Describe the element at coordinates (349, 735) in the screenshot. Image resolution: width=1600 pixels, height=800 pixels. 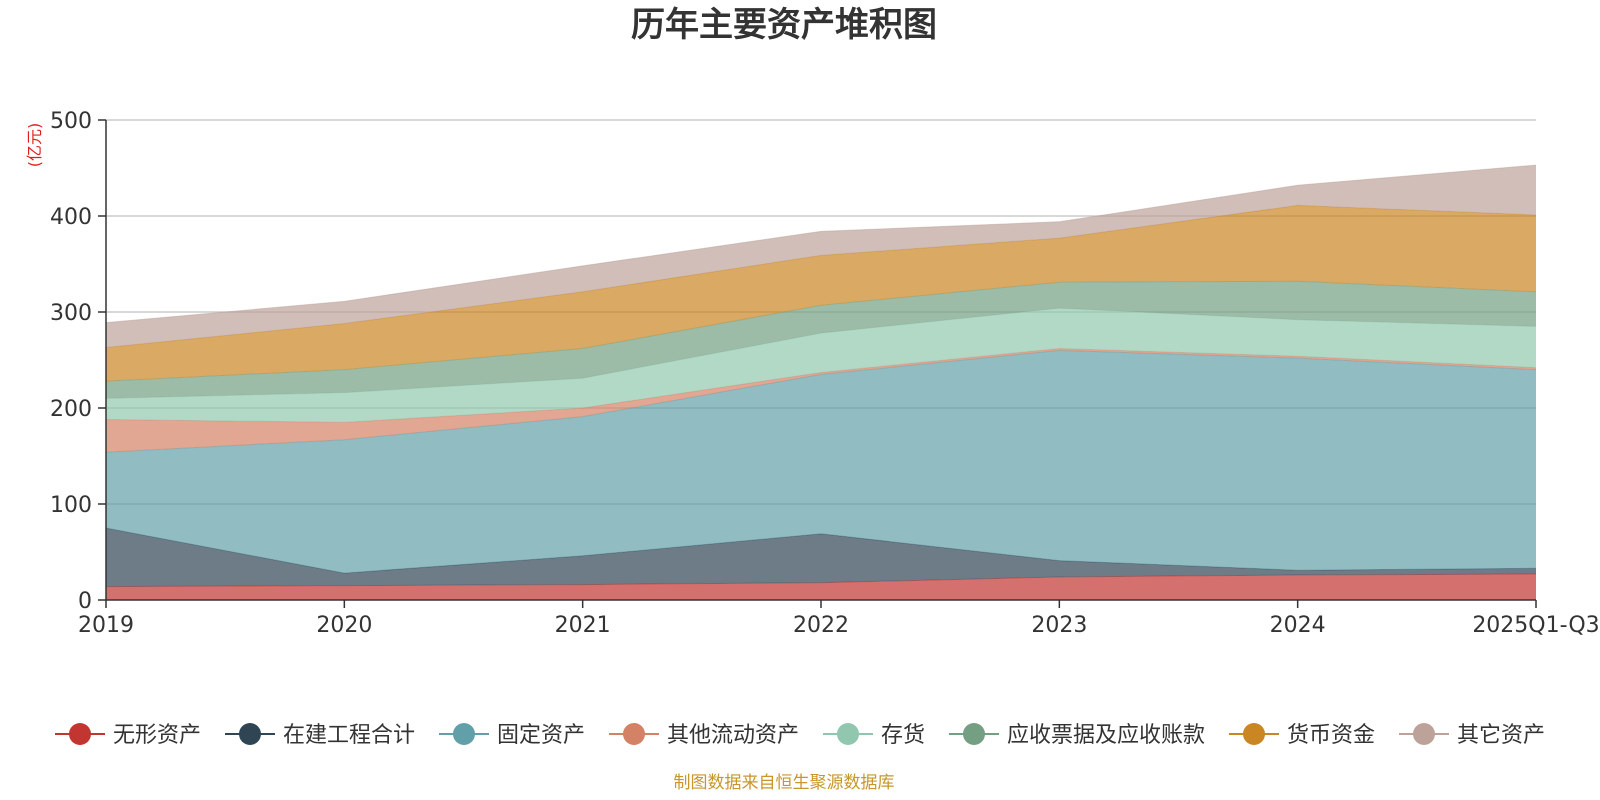
I see `legend-label: 在建工程合计` at that location.